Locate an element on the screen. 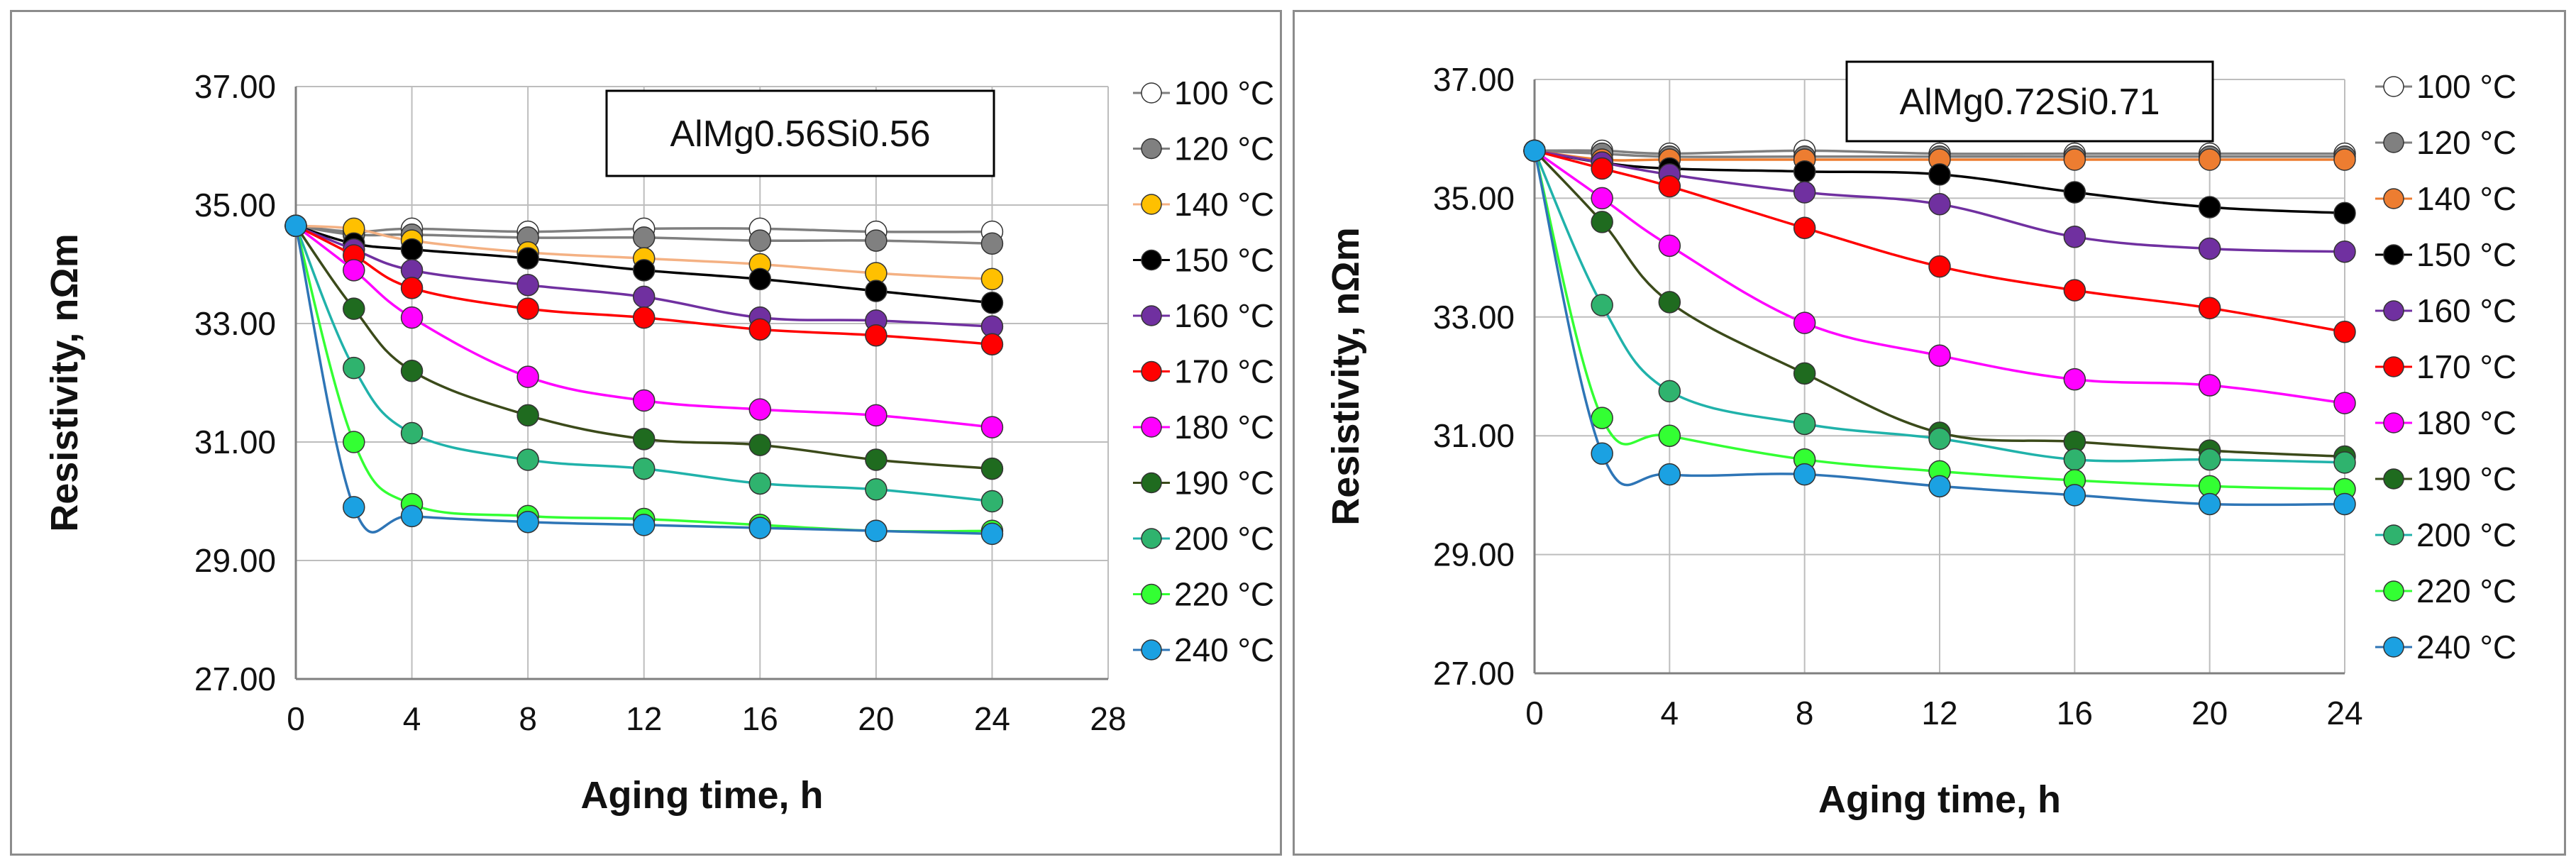  series-line-190c is located at coordinates (1939, 304).